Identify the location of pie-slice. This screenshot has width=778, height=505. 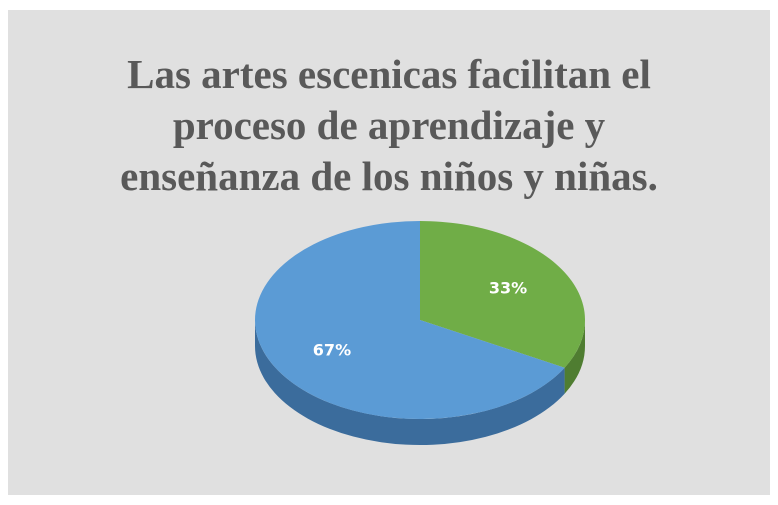
(502, 294).